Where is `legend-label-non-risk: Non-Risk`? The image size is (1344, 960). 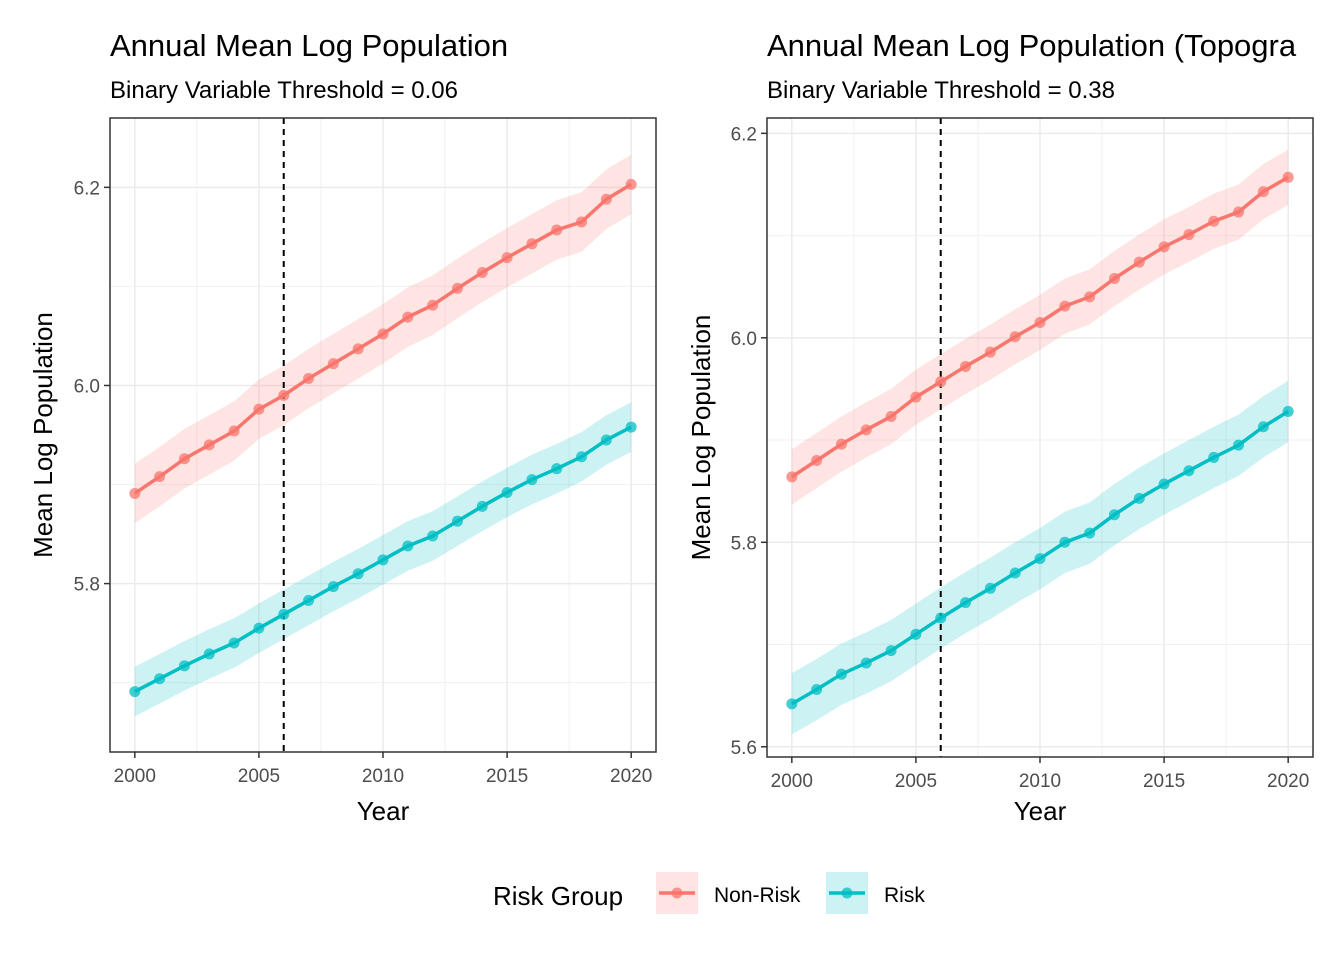
legend-label-non-risk: Non-Risk is located at coordinates (757, 895).